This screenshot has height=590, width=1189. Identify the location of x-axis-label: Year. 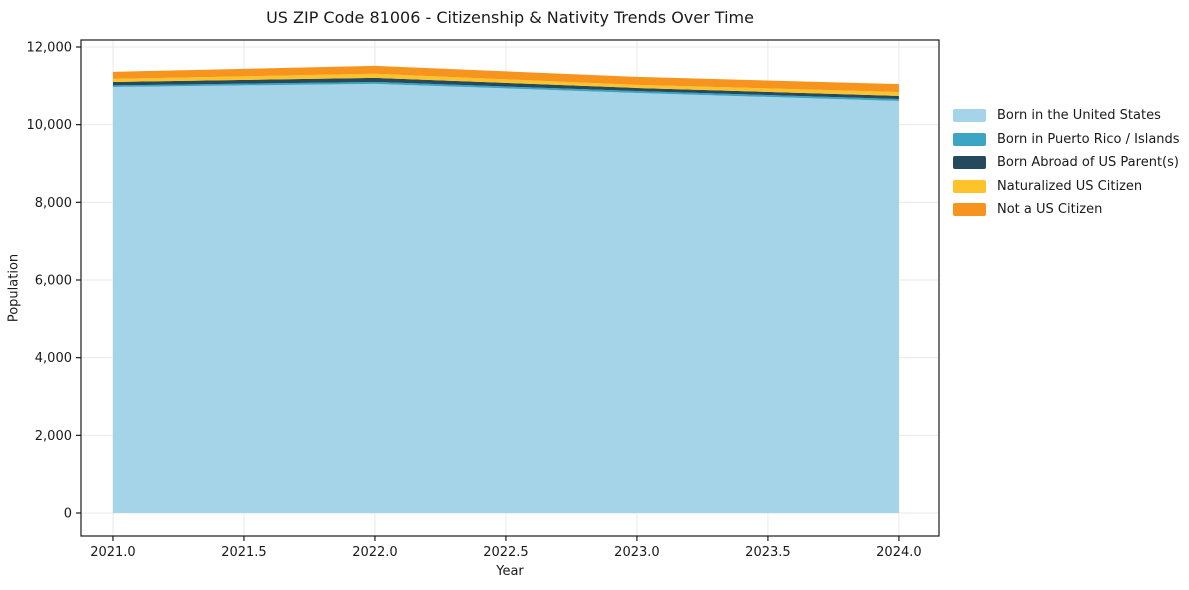
(510, 571).